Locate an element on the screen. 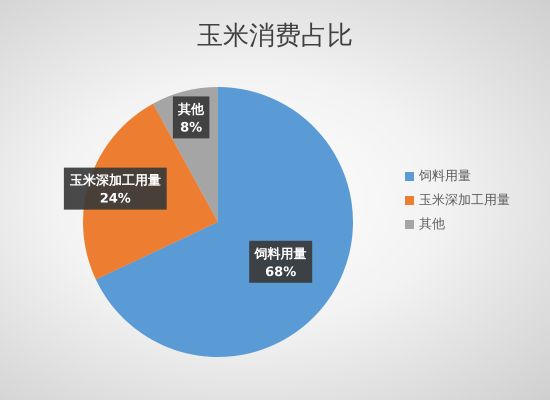 The image size is (550, 400). legend-label: 其他 is located at coordinates (432, 224).